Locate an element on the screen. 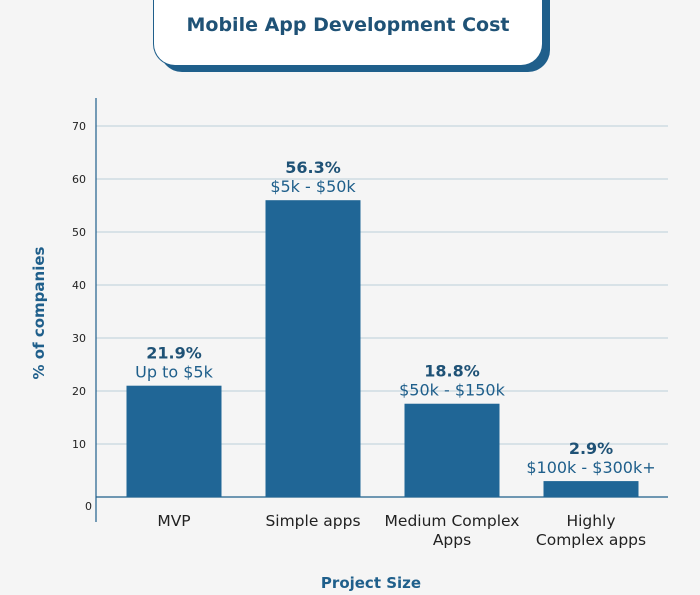 The image size is (700, 595). category-label: Complex apps is located at coordinates (591, 540).